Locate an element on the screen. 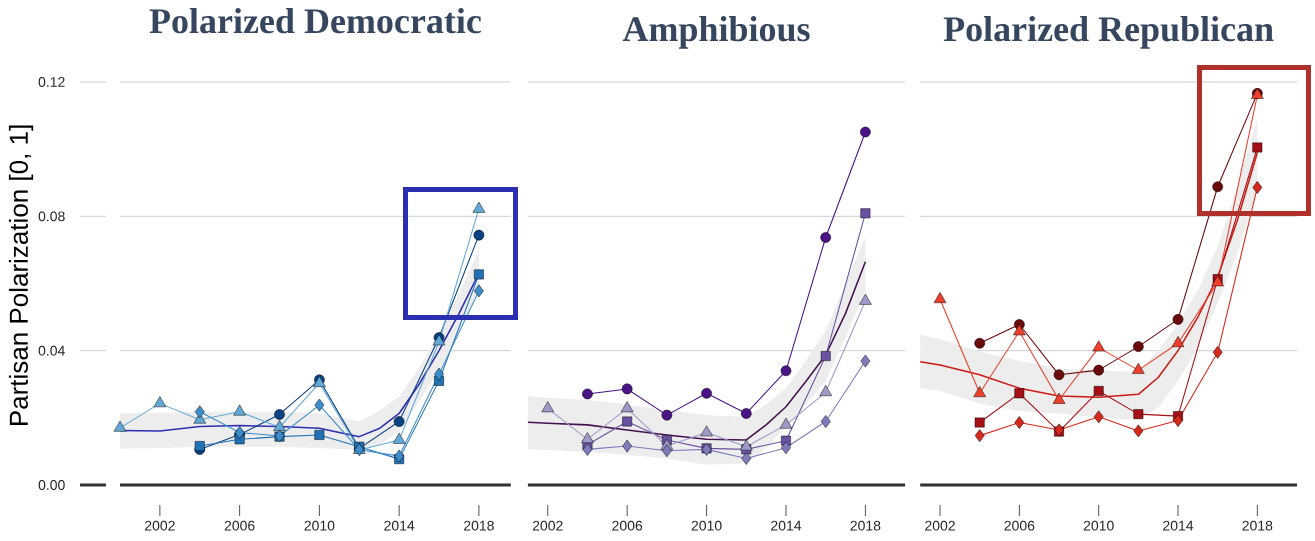 The width and height of the screenshot is (1315, 541). y-axis-title: Partisan Polarization [0, 1] is located at coordinates (21, 275).